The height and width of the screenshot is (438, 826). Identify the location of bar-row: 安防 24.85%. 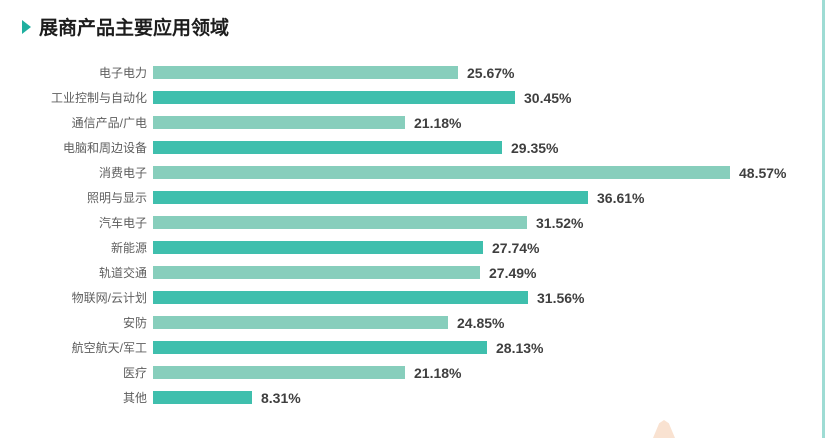
(413, 322).